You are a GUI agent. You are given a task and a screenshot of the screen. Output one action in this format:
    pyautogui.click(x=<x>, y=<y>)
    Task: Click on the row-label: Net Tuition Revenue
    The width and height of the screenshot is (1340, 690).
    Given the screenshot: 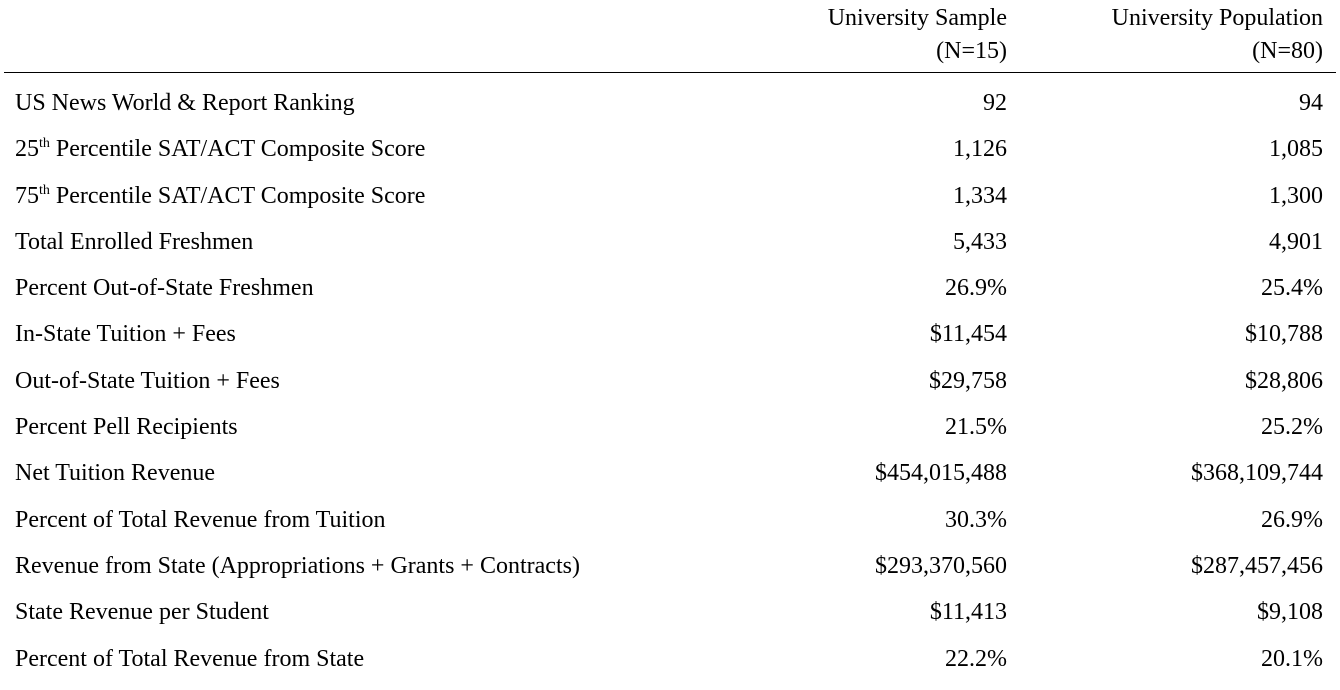 What is the action you would take?
    pyautogui.click(x=115, y=473)
    